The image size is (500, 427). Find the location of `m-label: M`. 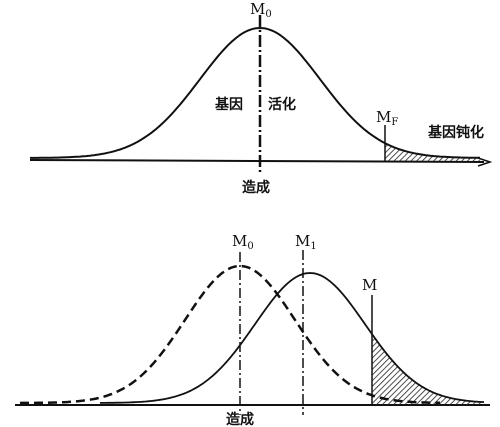

m-label: M is located at coordinates (369, 285).